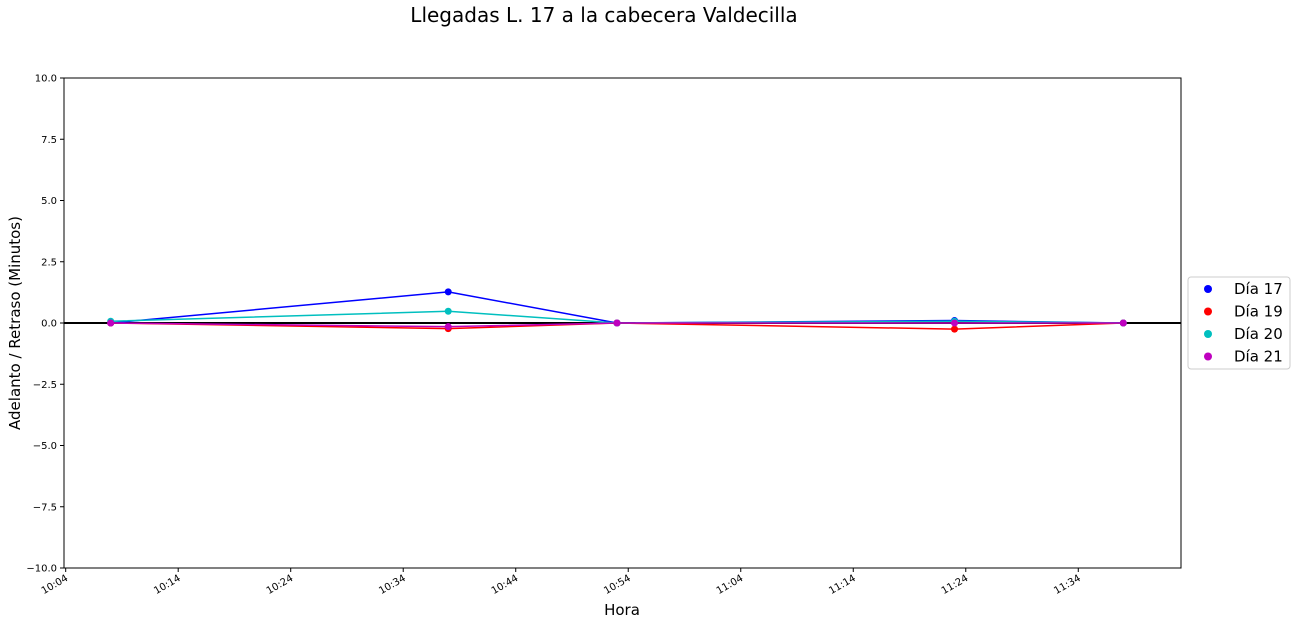 This screenshot has height=624, width=1297. What do you see at coordinates (49, 262) in the screenshot?
I see `y-tick-label: 2.5` at bounding box center [49, 262].